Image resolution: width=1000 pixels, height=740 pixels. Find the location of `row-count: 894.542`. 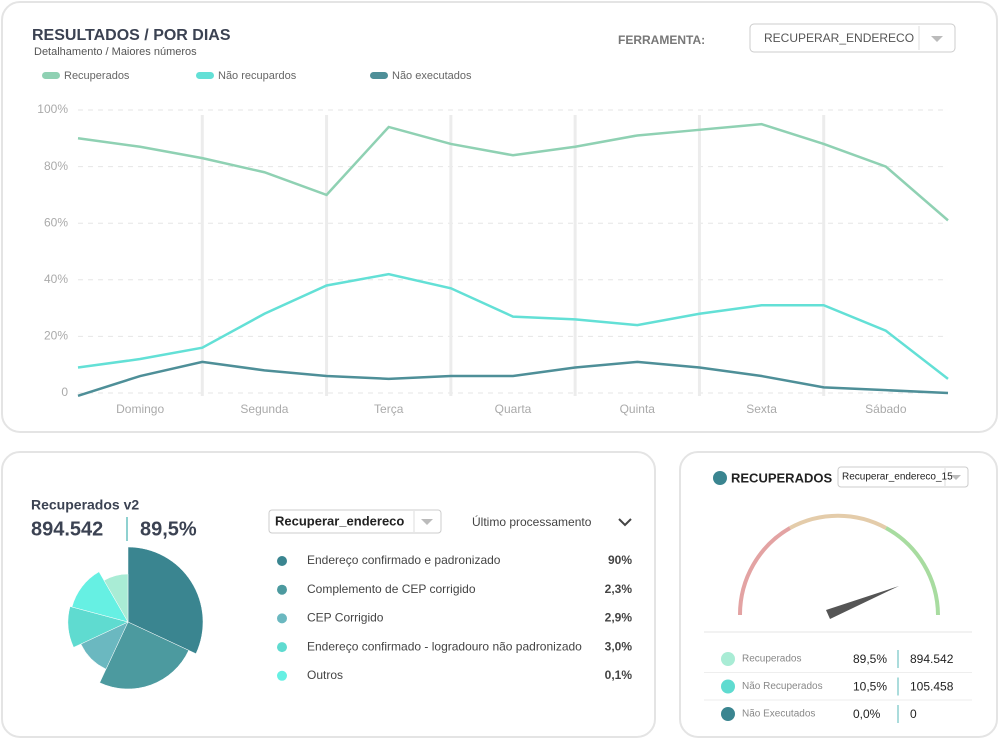

row-count: 894.542 is located at coordinates (932, 659).